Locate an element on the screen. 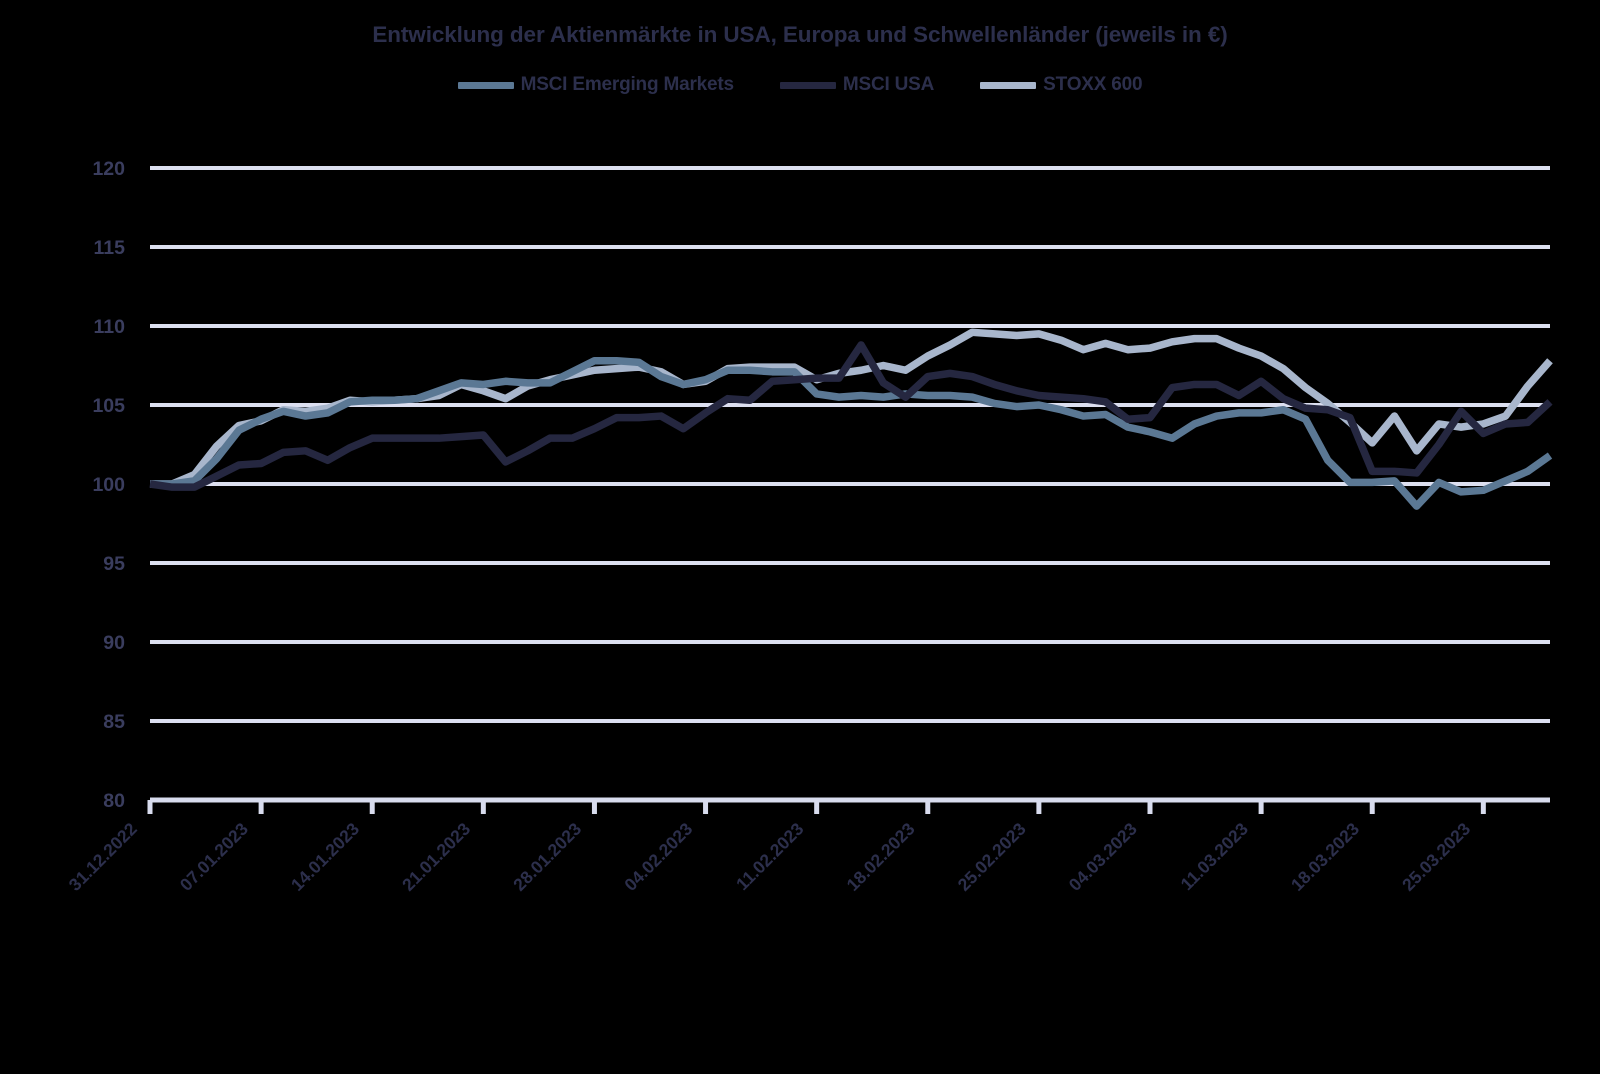 Image resolution: width=1600 pixels, height=1074 pixels. y-axis-tick-label: 105 is located at coordinates (108, 406).